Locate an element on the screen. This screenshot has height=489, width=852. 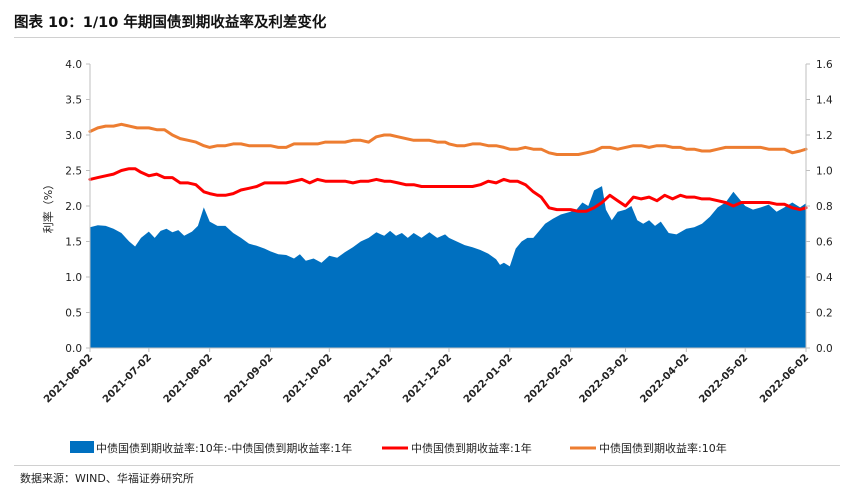
y-left-tick-label: 2.5 is located at coordinates (73, 172).